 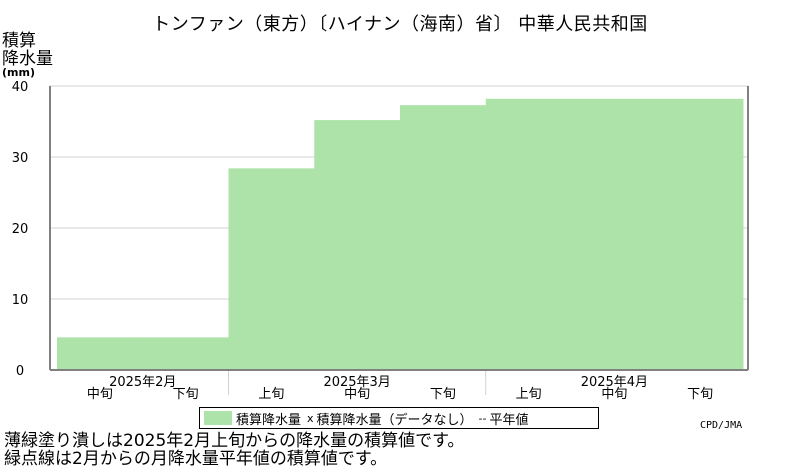 What do you see at coordinates (218, 418) in the screenshot?
I see `legend-swatch-fill` at bounding box center [218, 418].